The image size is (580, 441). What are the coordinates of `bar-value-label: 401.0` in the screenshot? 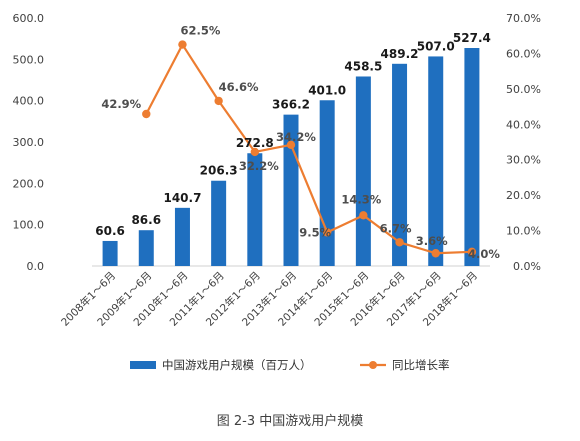 It's located at (327, 90).